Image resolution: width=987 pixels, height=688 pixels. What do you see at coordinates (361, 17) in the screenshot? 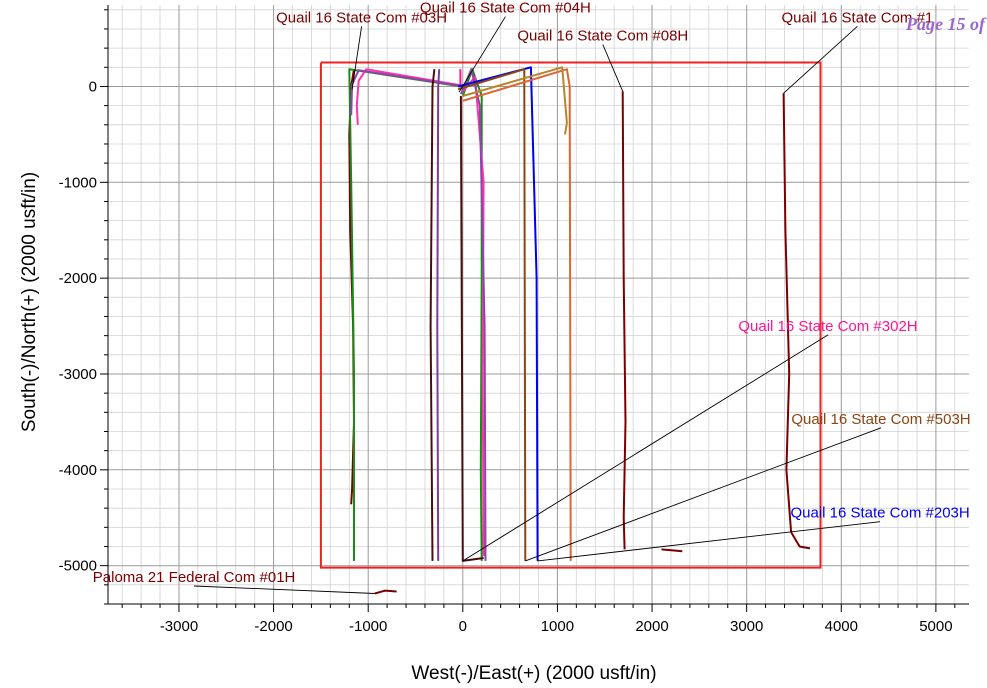
I see `well-label-1: Quail 16 State Com #03H` at bounding box center [361, 17].